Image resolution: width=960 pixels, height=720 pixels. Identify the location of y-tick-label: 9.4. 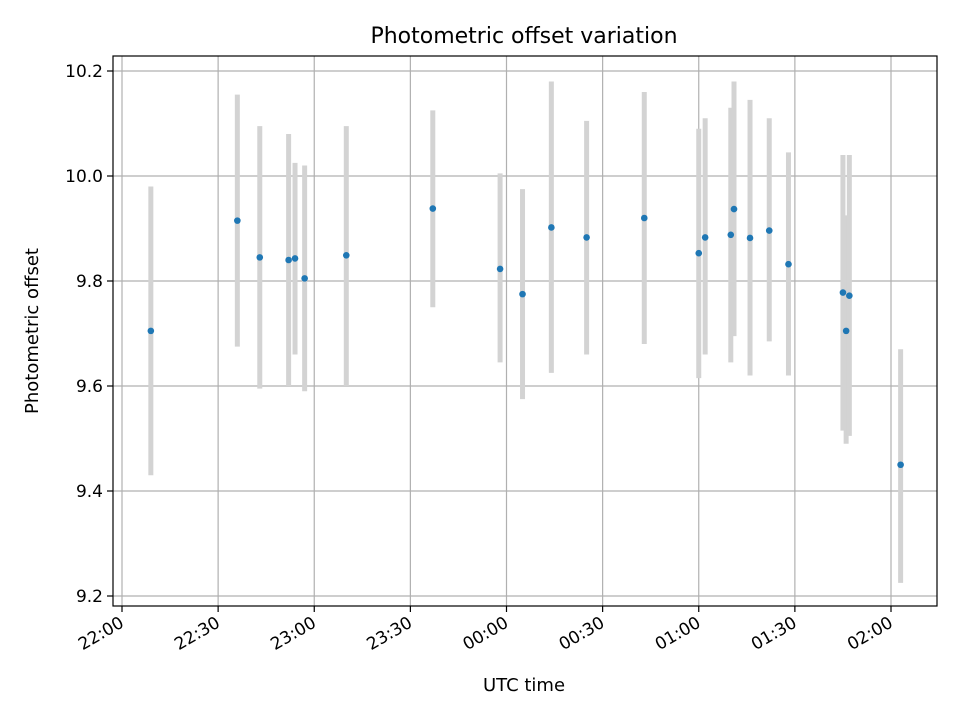
(89, 492).